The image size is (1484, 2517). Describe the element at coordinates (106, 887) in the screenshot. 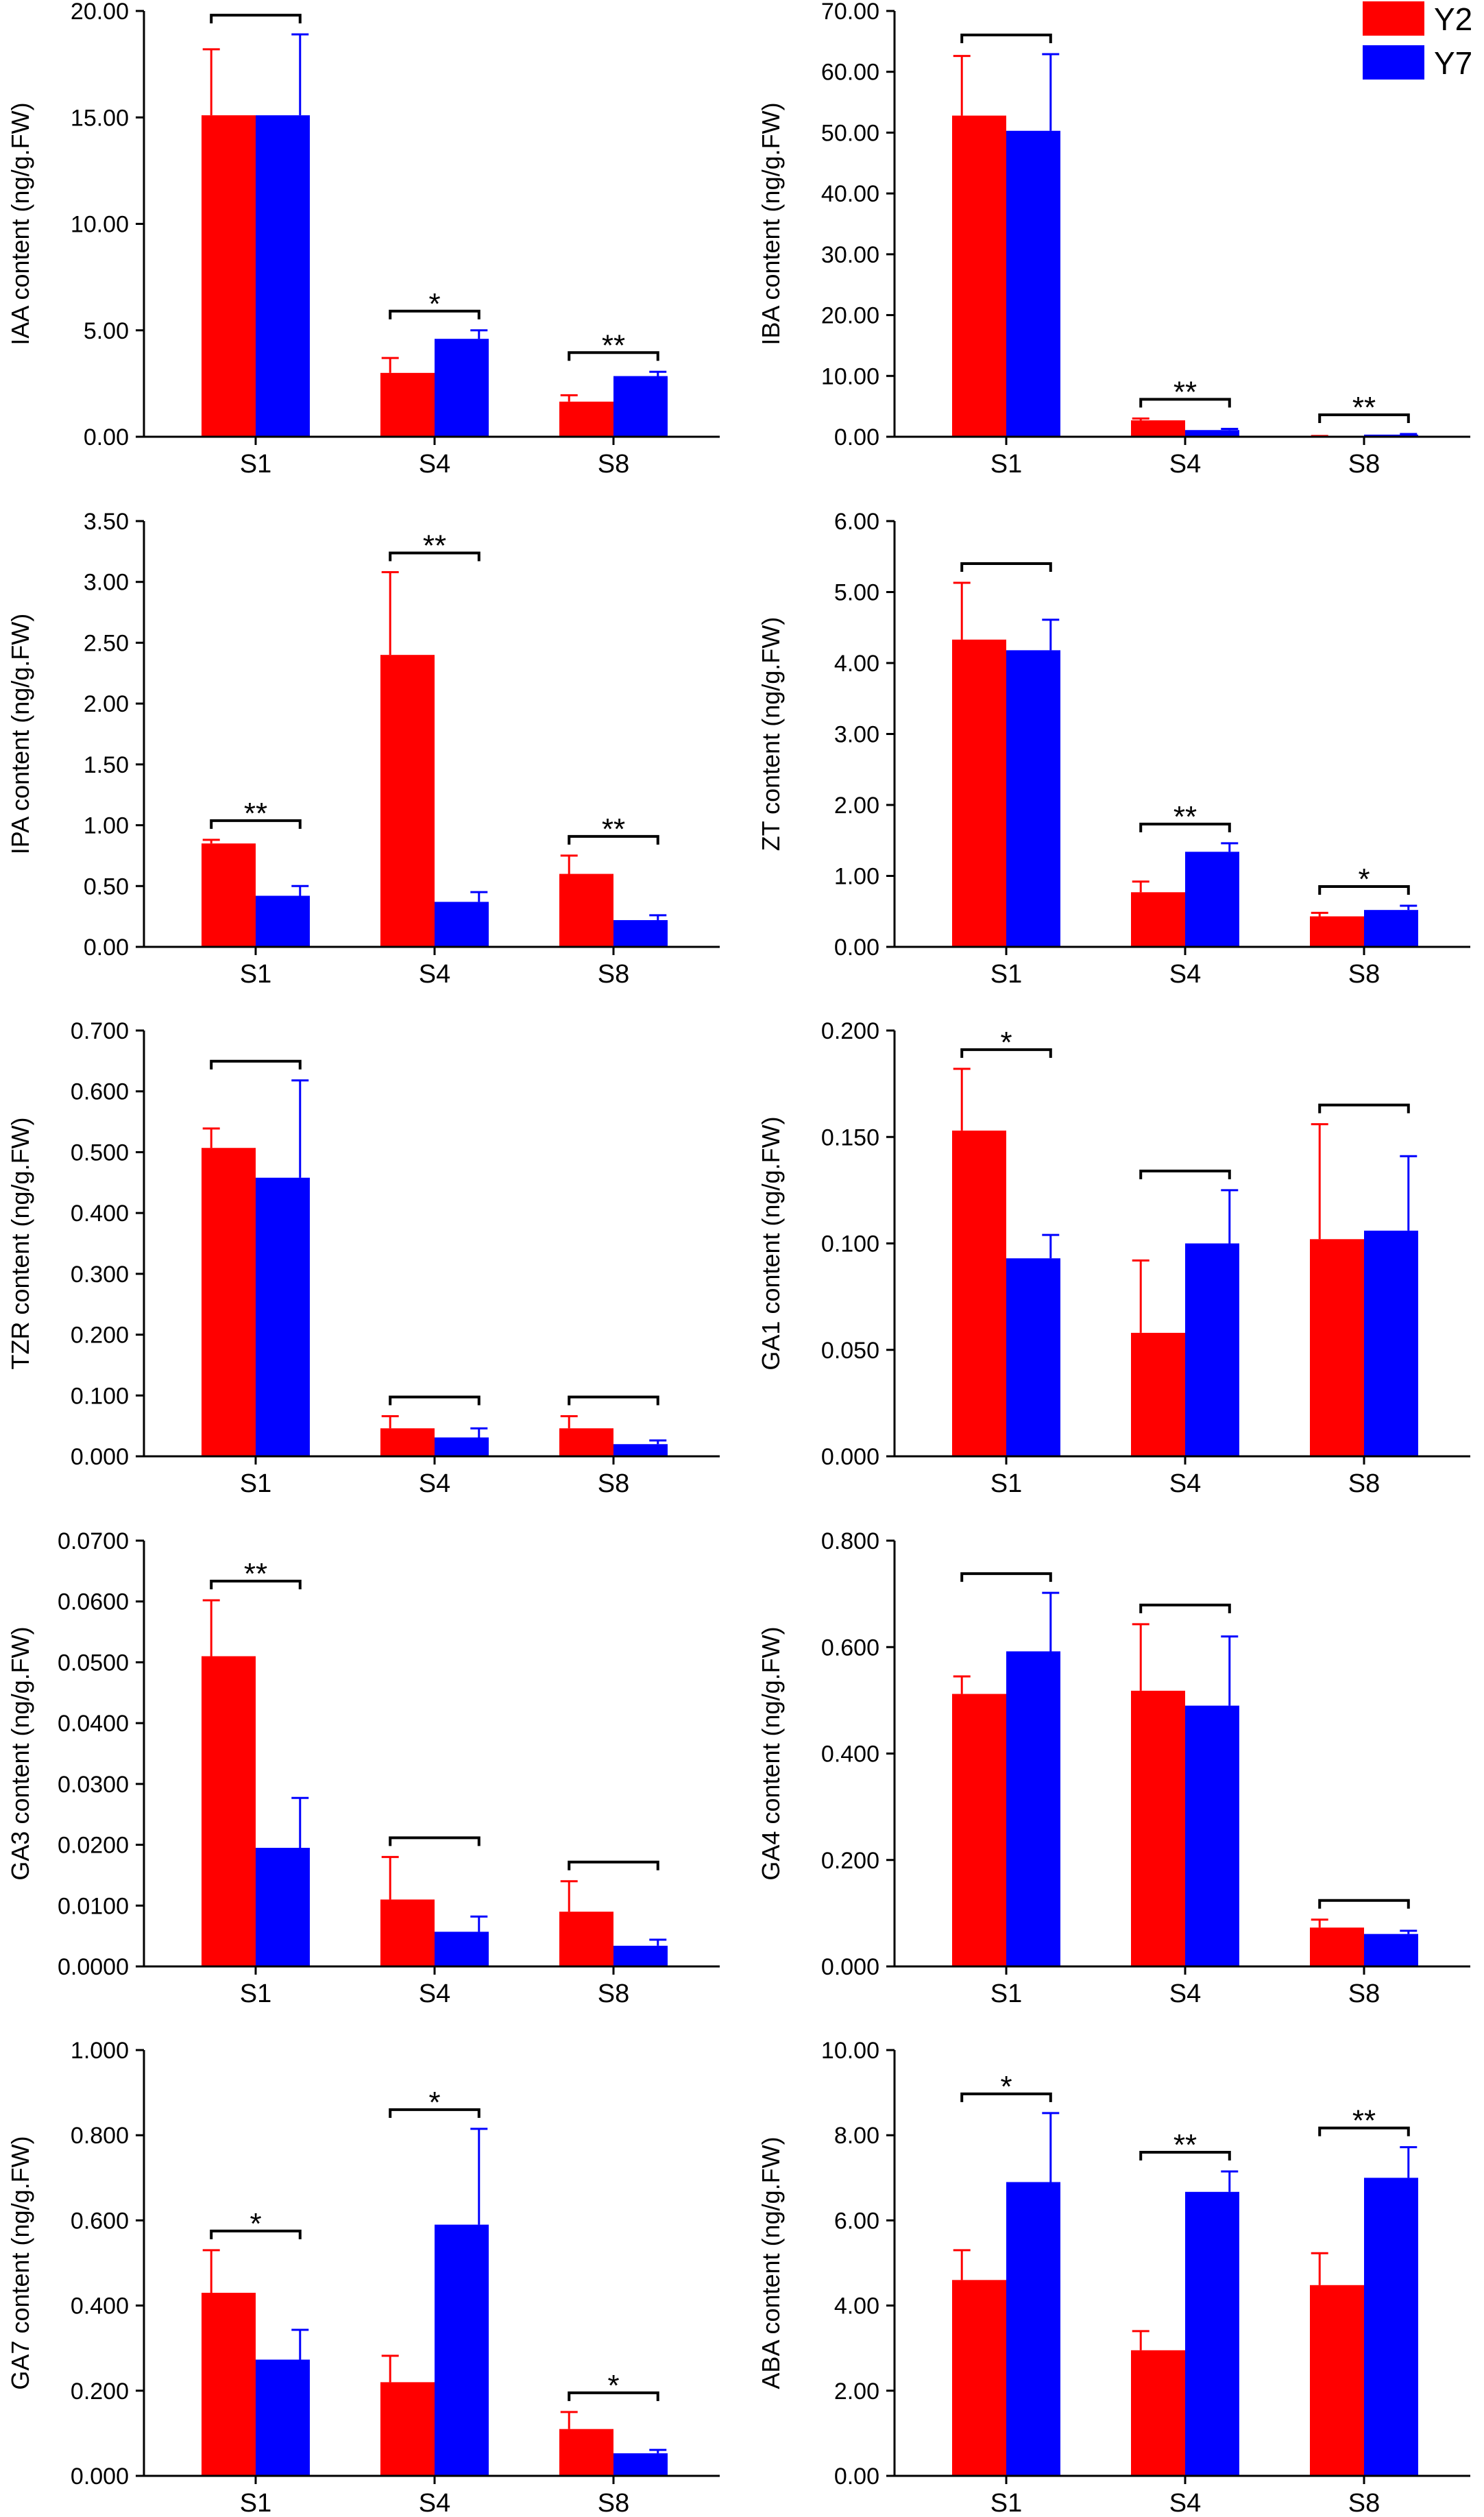

I see `y-tick-label: 0.50` at that location.